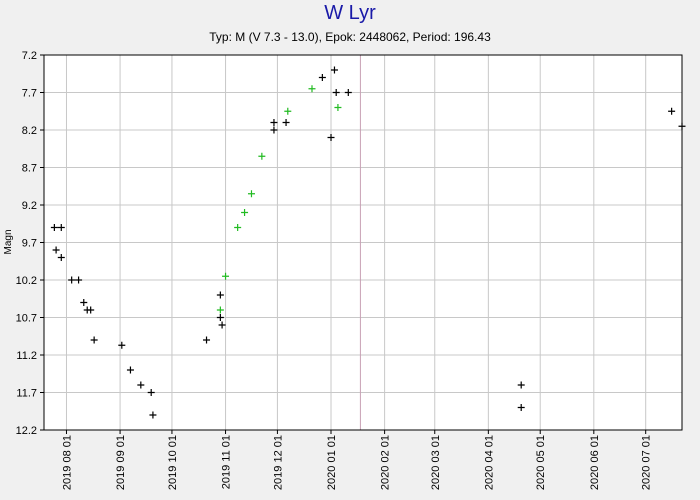  Describe the element at coordinates (26, 431) in the screenshot. I see `y-tick-label: 12.2` at that location.